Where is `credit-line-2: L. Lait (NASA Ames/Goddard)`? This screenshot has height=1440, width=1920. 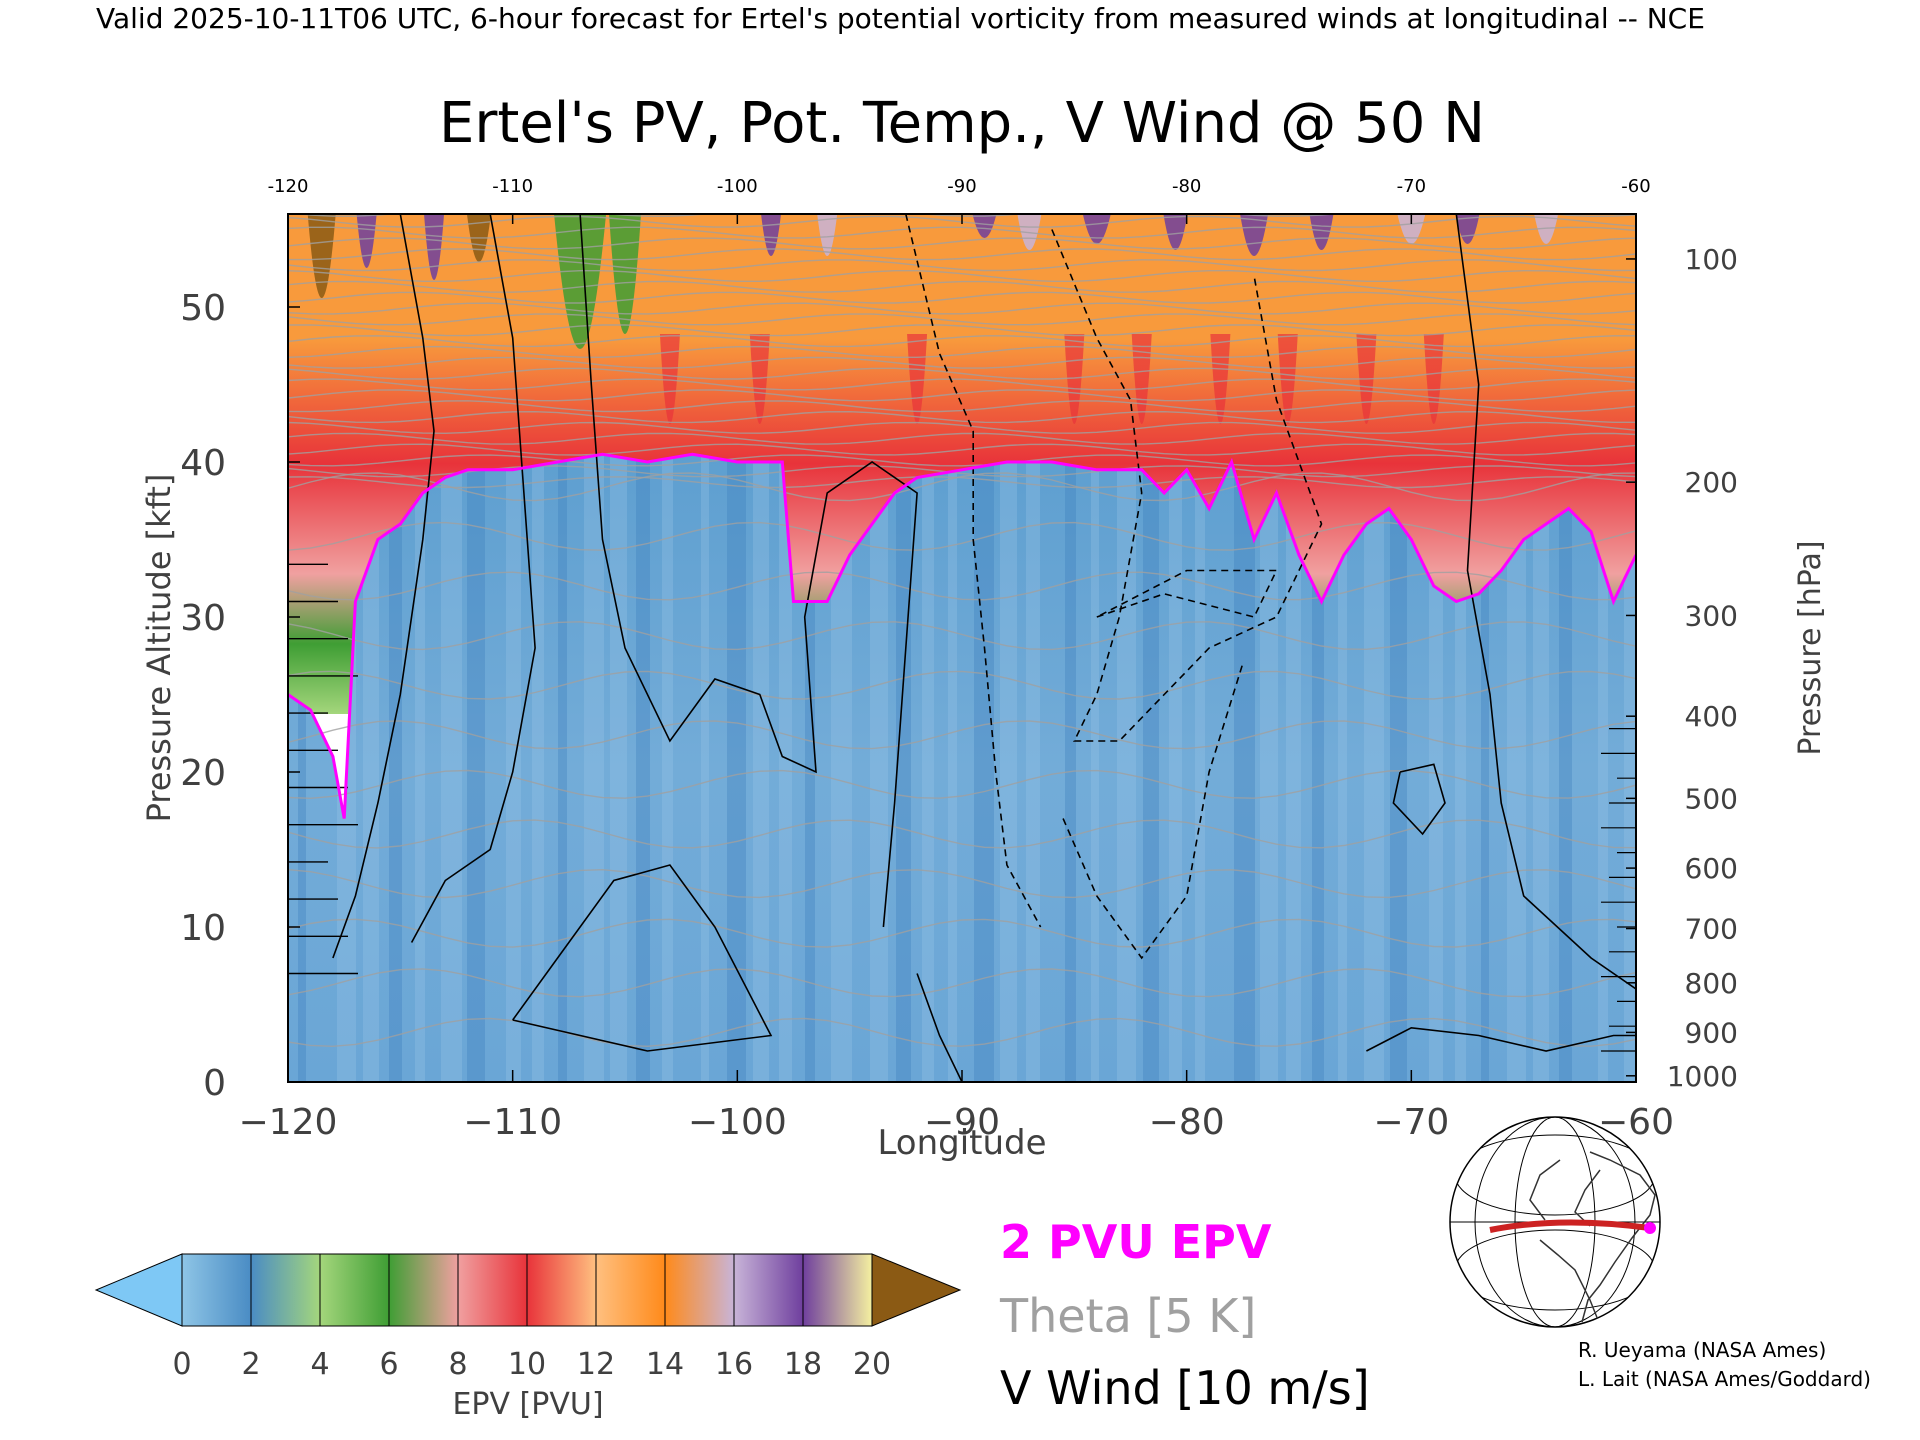
credit-line-2: L. Lait (NASA Ames/Goddard) is located at coordinates (1724, 1379).